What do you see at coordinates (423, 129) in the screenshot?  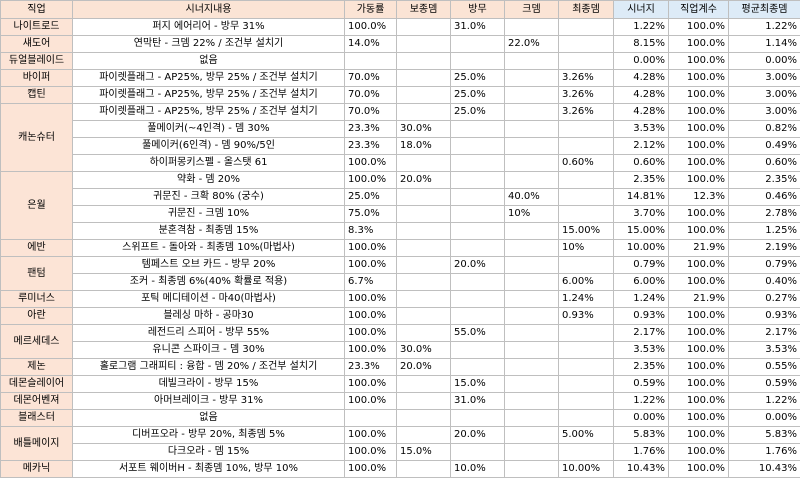 I see `boss-dmg-cell: 30.0%` at bounding box center [423, 129].